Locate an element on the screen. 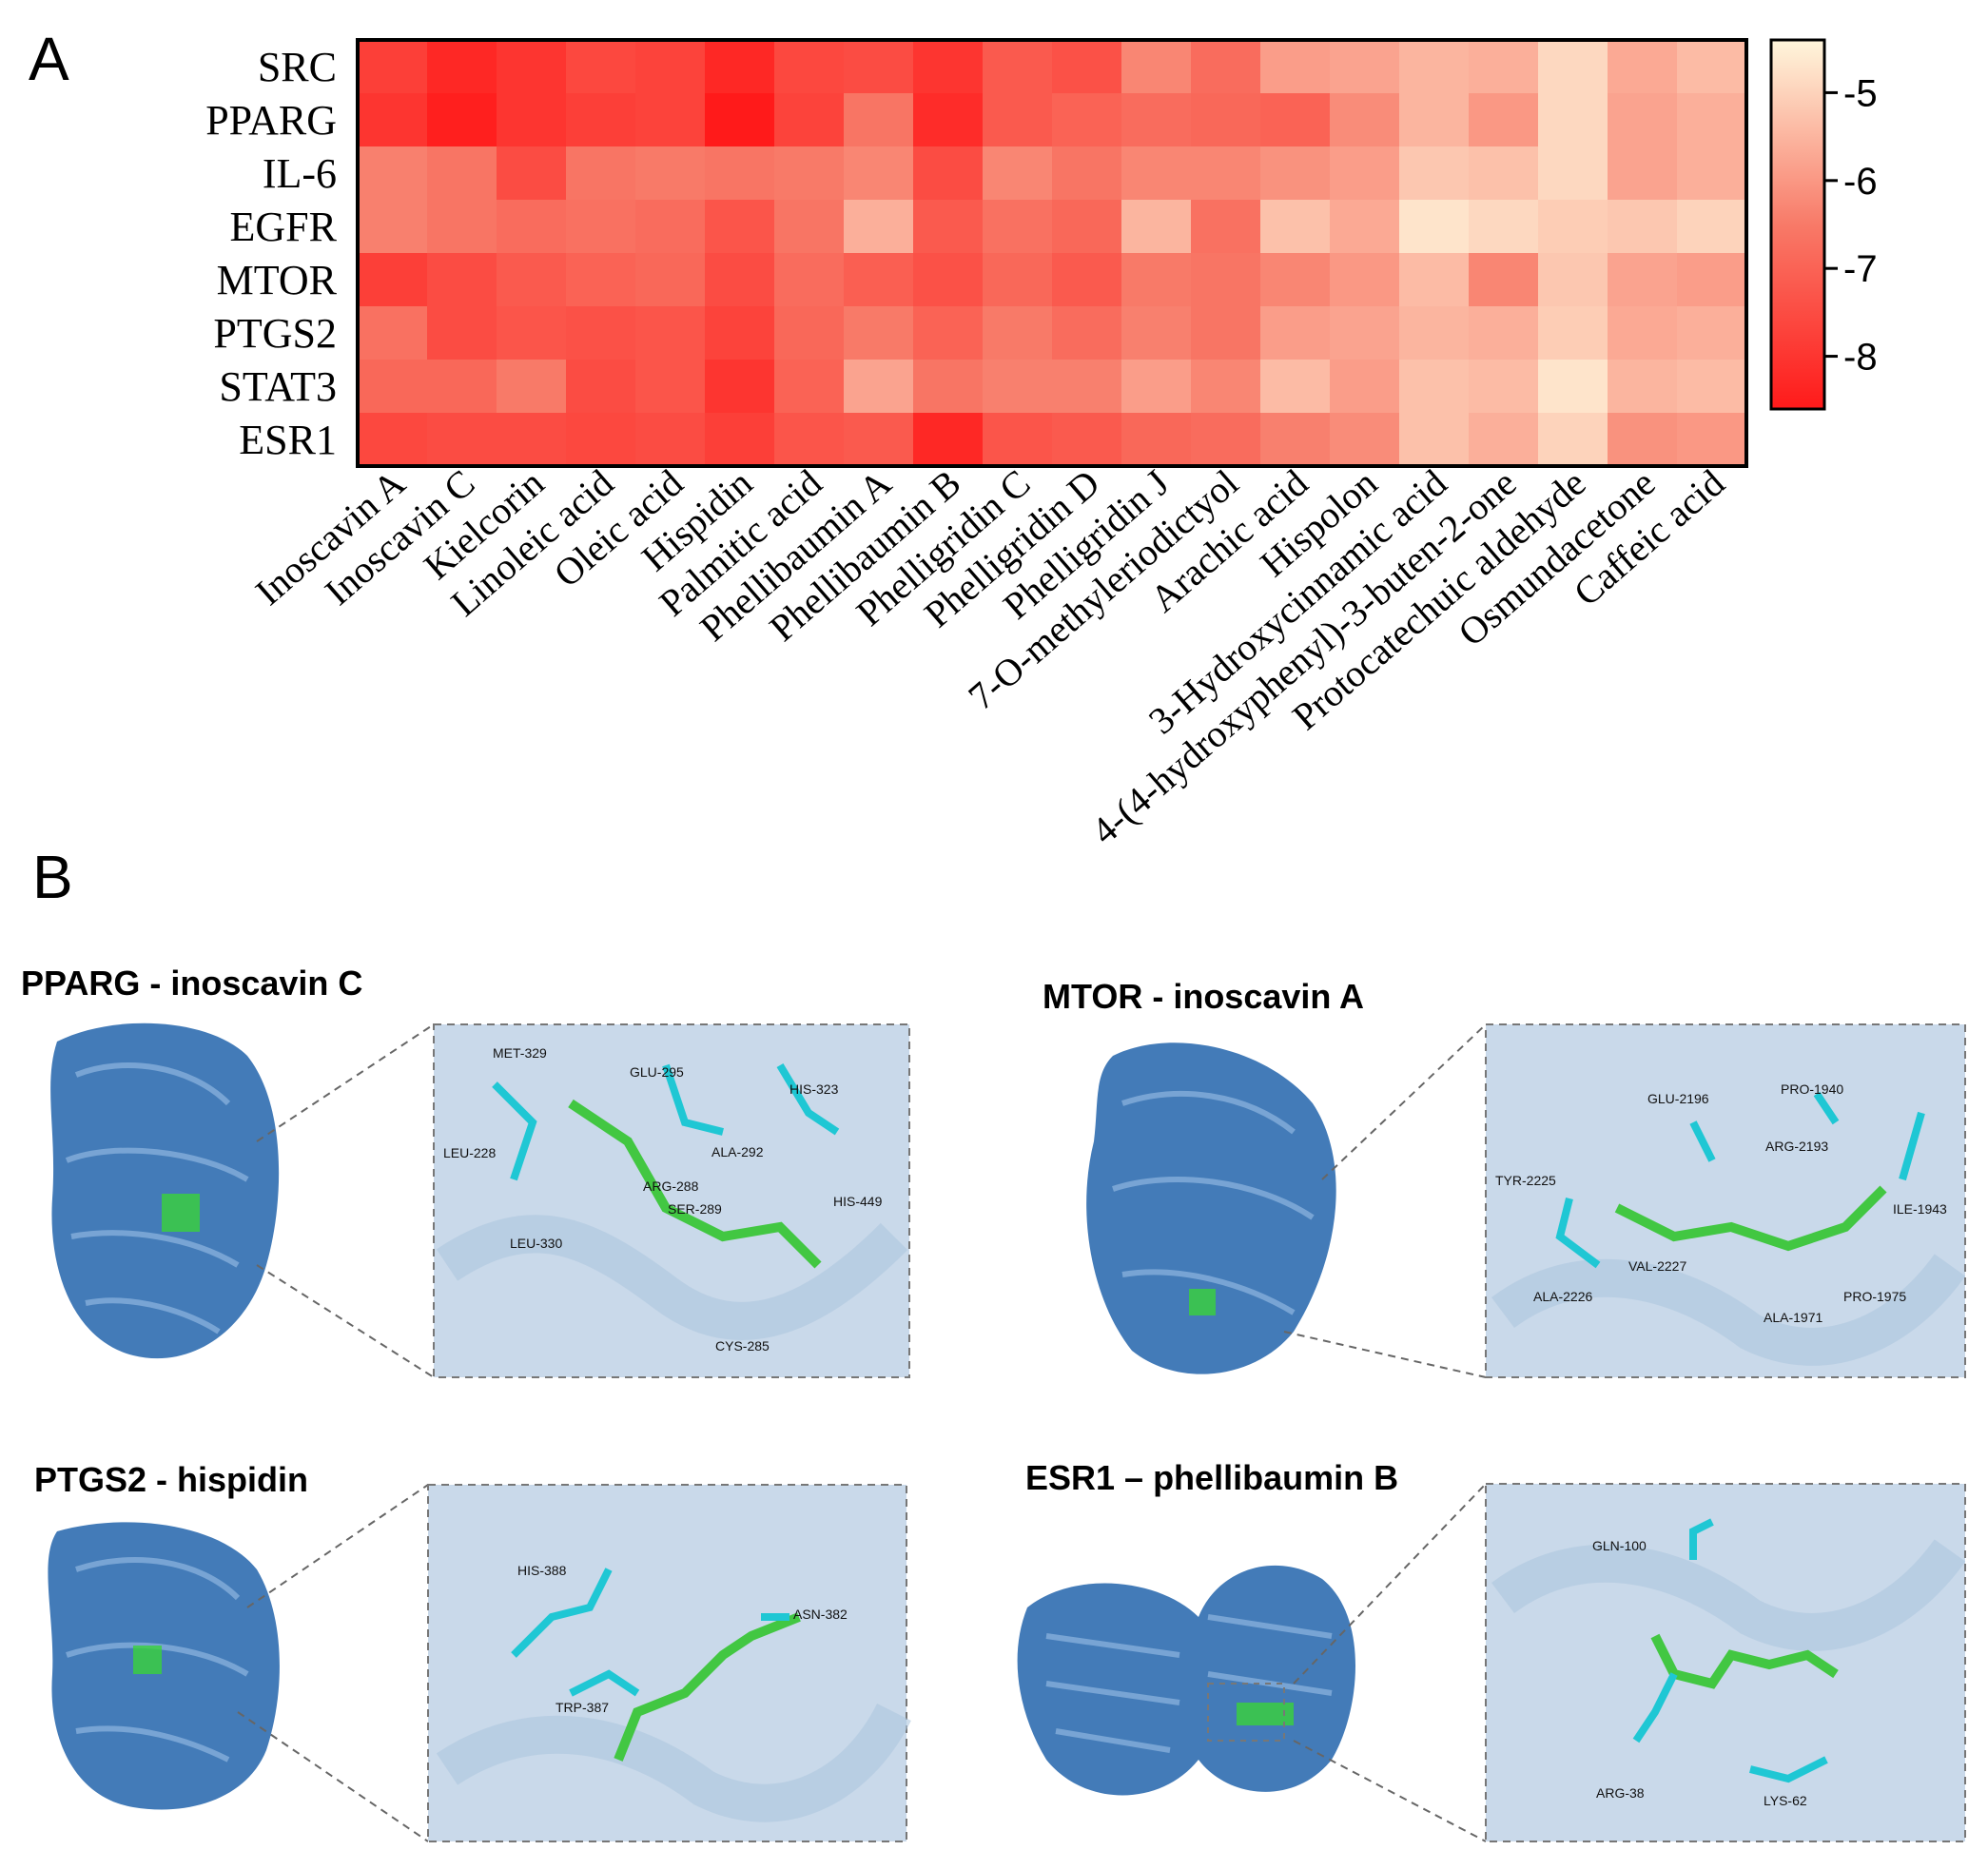 The image size is (1988, 1870). colorbar: -5 -6 -7 -8 is located at coordinates (1823, 224).